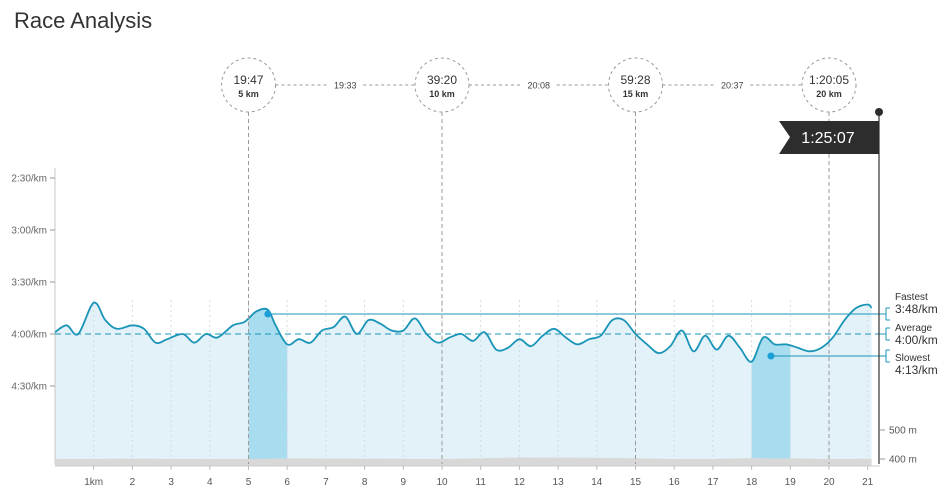 The width and height of the screenshot is (949, 502). I want to click on split-circle, so click(829, 85).